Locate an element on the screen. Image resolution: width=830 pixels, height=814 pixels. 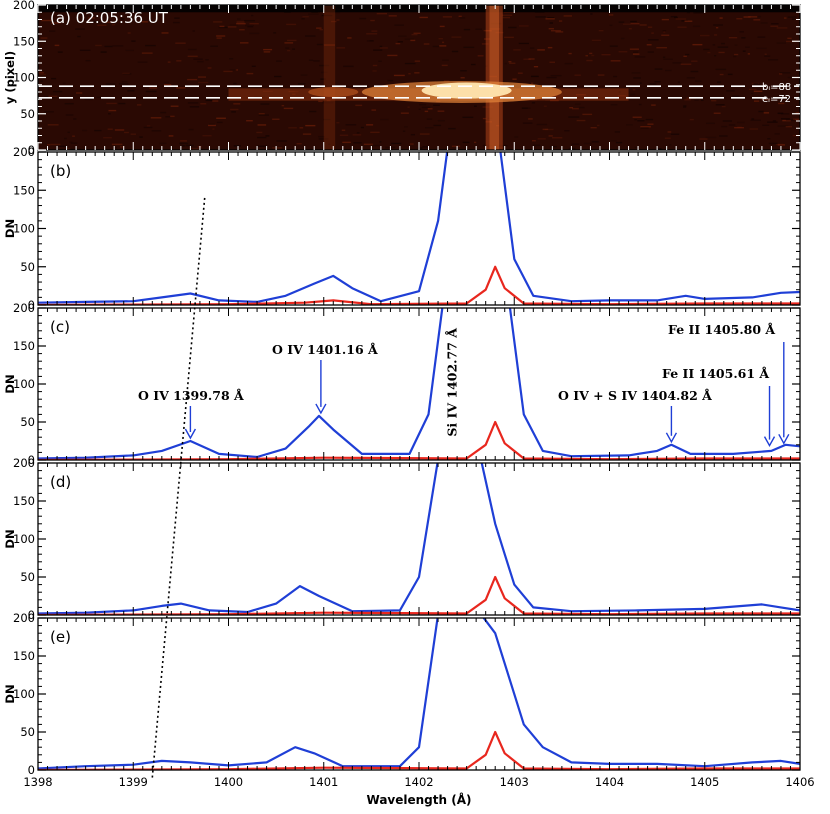
y-axis-label: y (pixel) is located at coordinates (10, 77).